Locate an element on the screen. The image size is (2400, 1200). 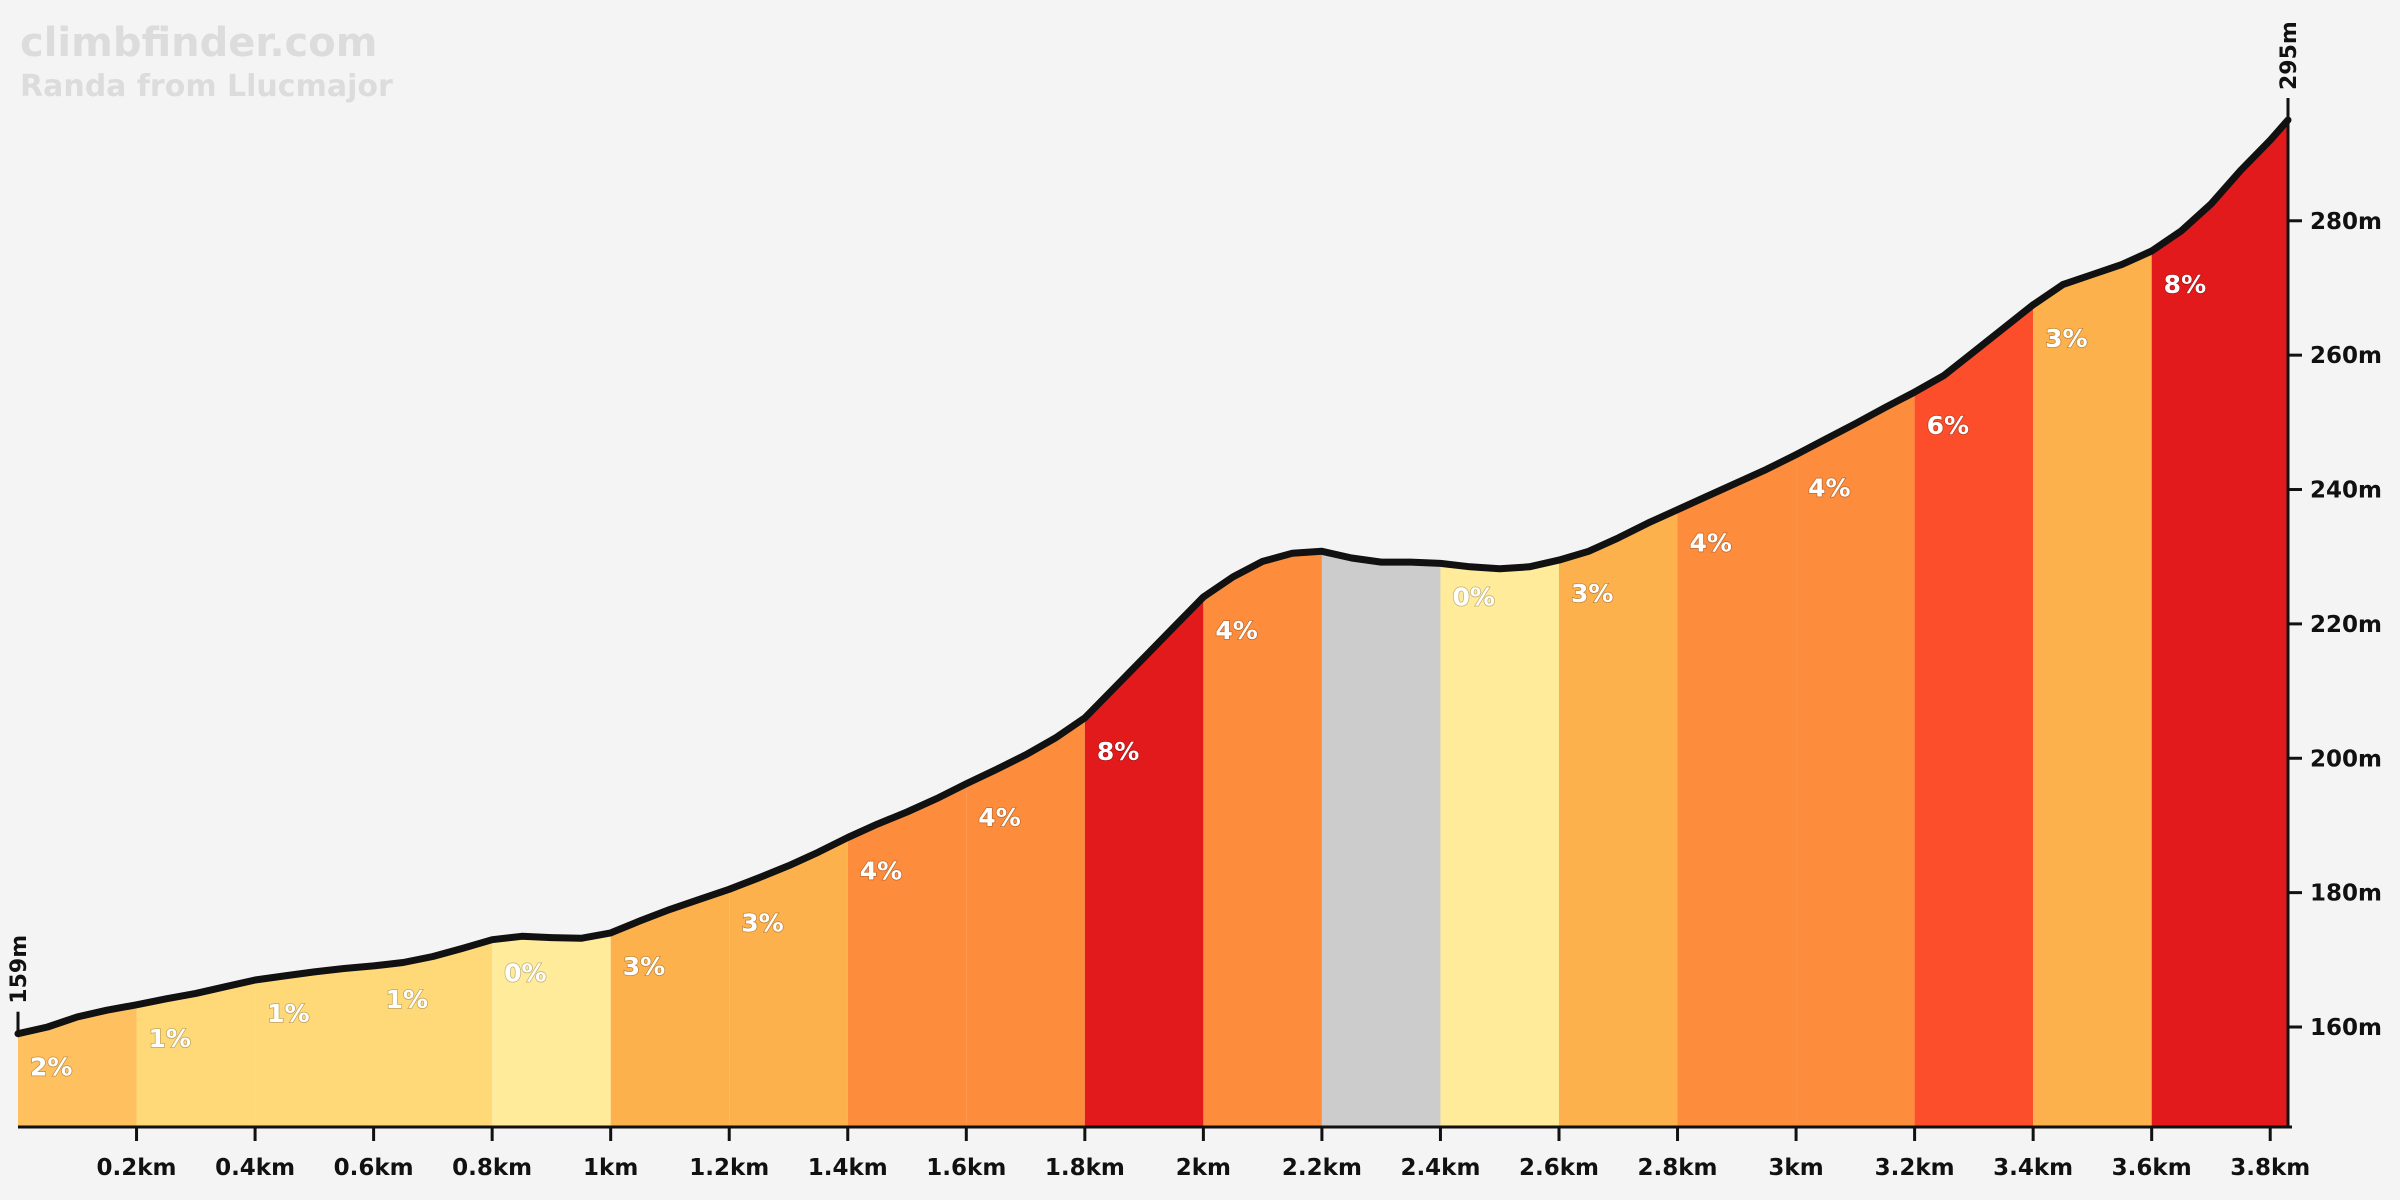
grade-label-17: 6% is located at coordinates (1948, 425).